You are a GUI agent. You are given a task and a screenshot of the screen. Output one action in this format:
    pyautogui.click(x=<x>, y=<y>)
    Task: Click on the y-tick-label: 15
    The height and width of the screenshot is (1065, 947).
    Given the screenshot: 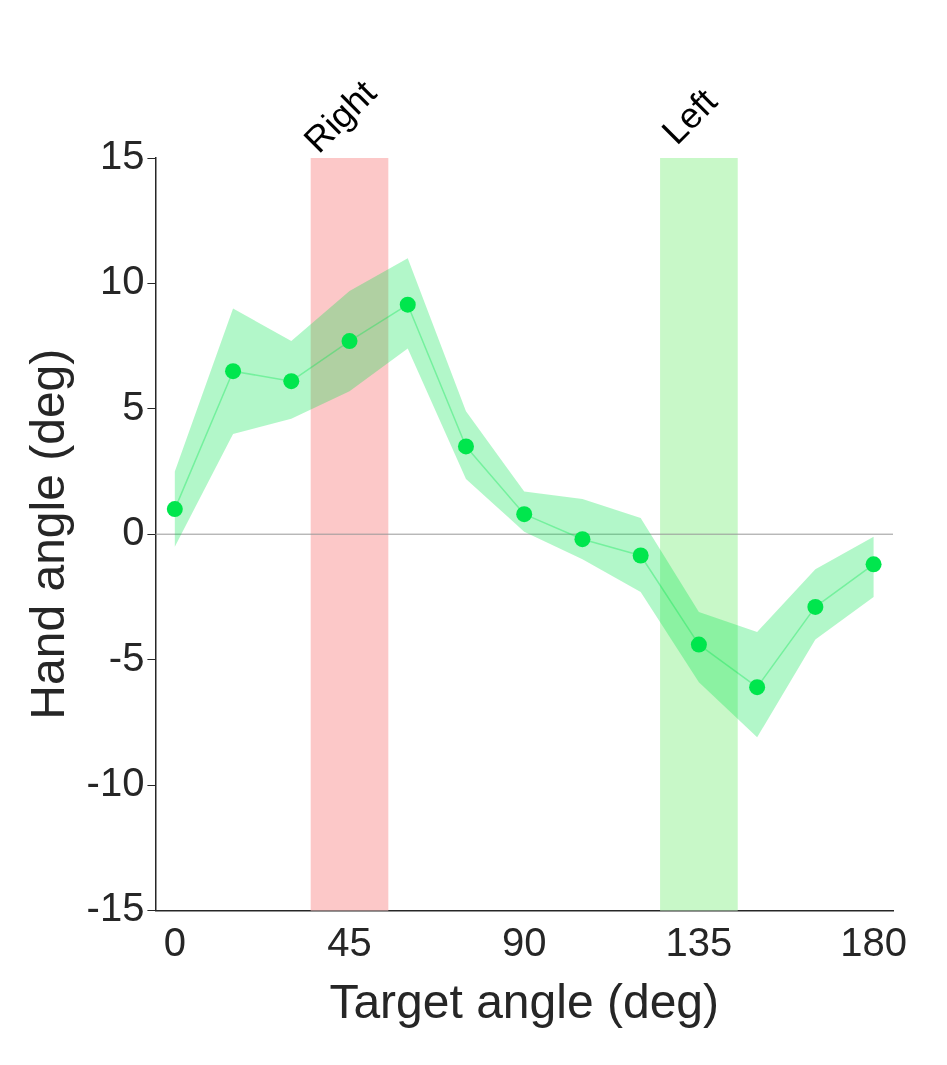 What is the action you would take?
    pyautogui.click(x=122, y=155)
    